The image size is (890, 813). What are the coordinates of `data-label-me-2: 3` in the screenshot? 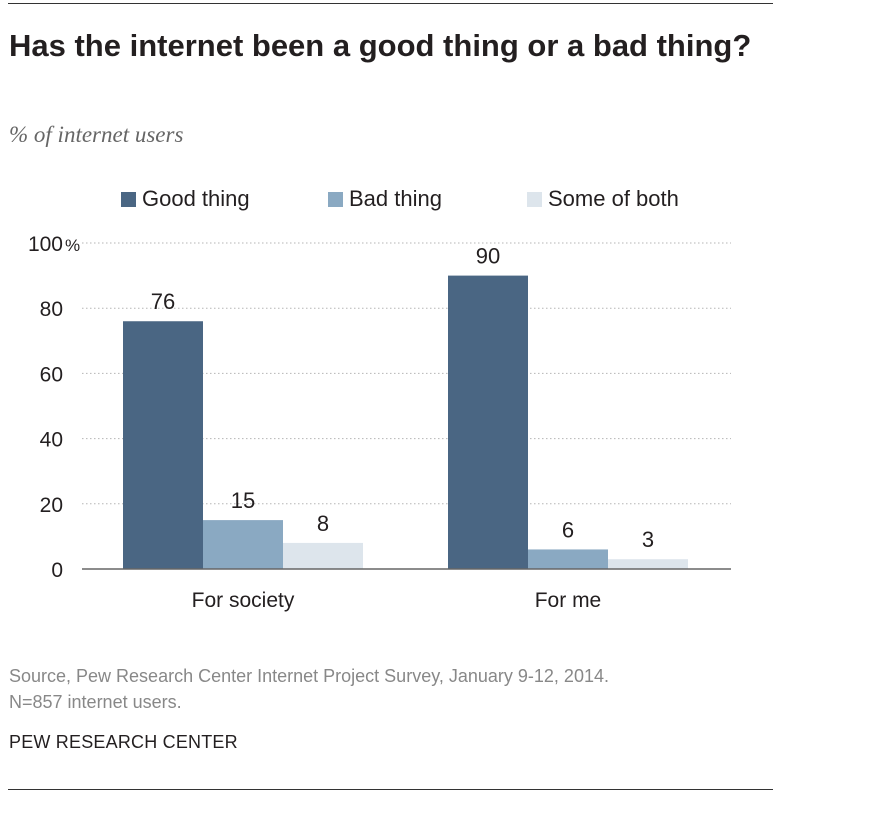 It's located at (648, 539).